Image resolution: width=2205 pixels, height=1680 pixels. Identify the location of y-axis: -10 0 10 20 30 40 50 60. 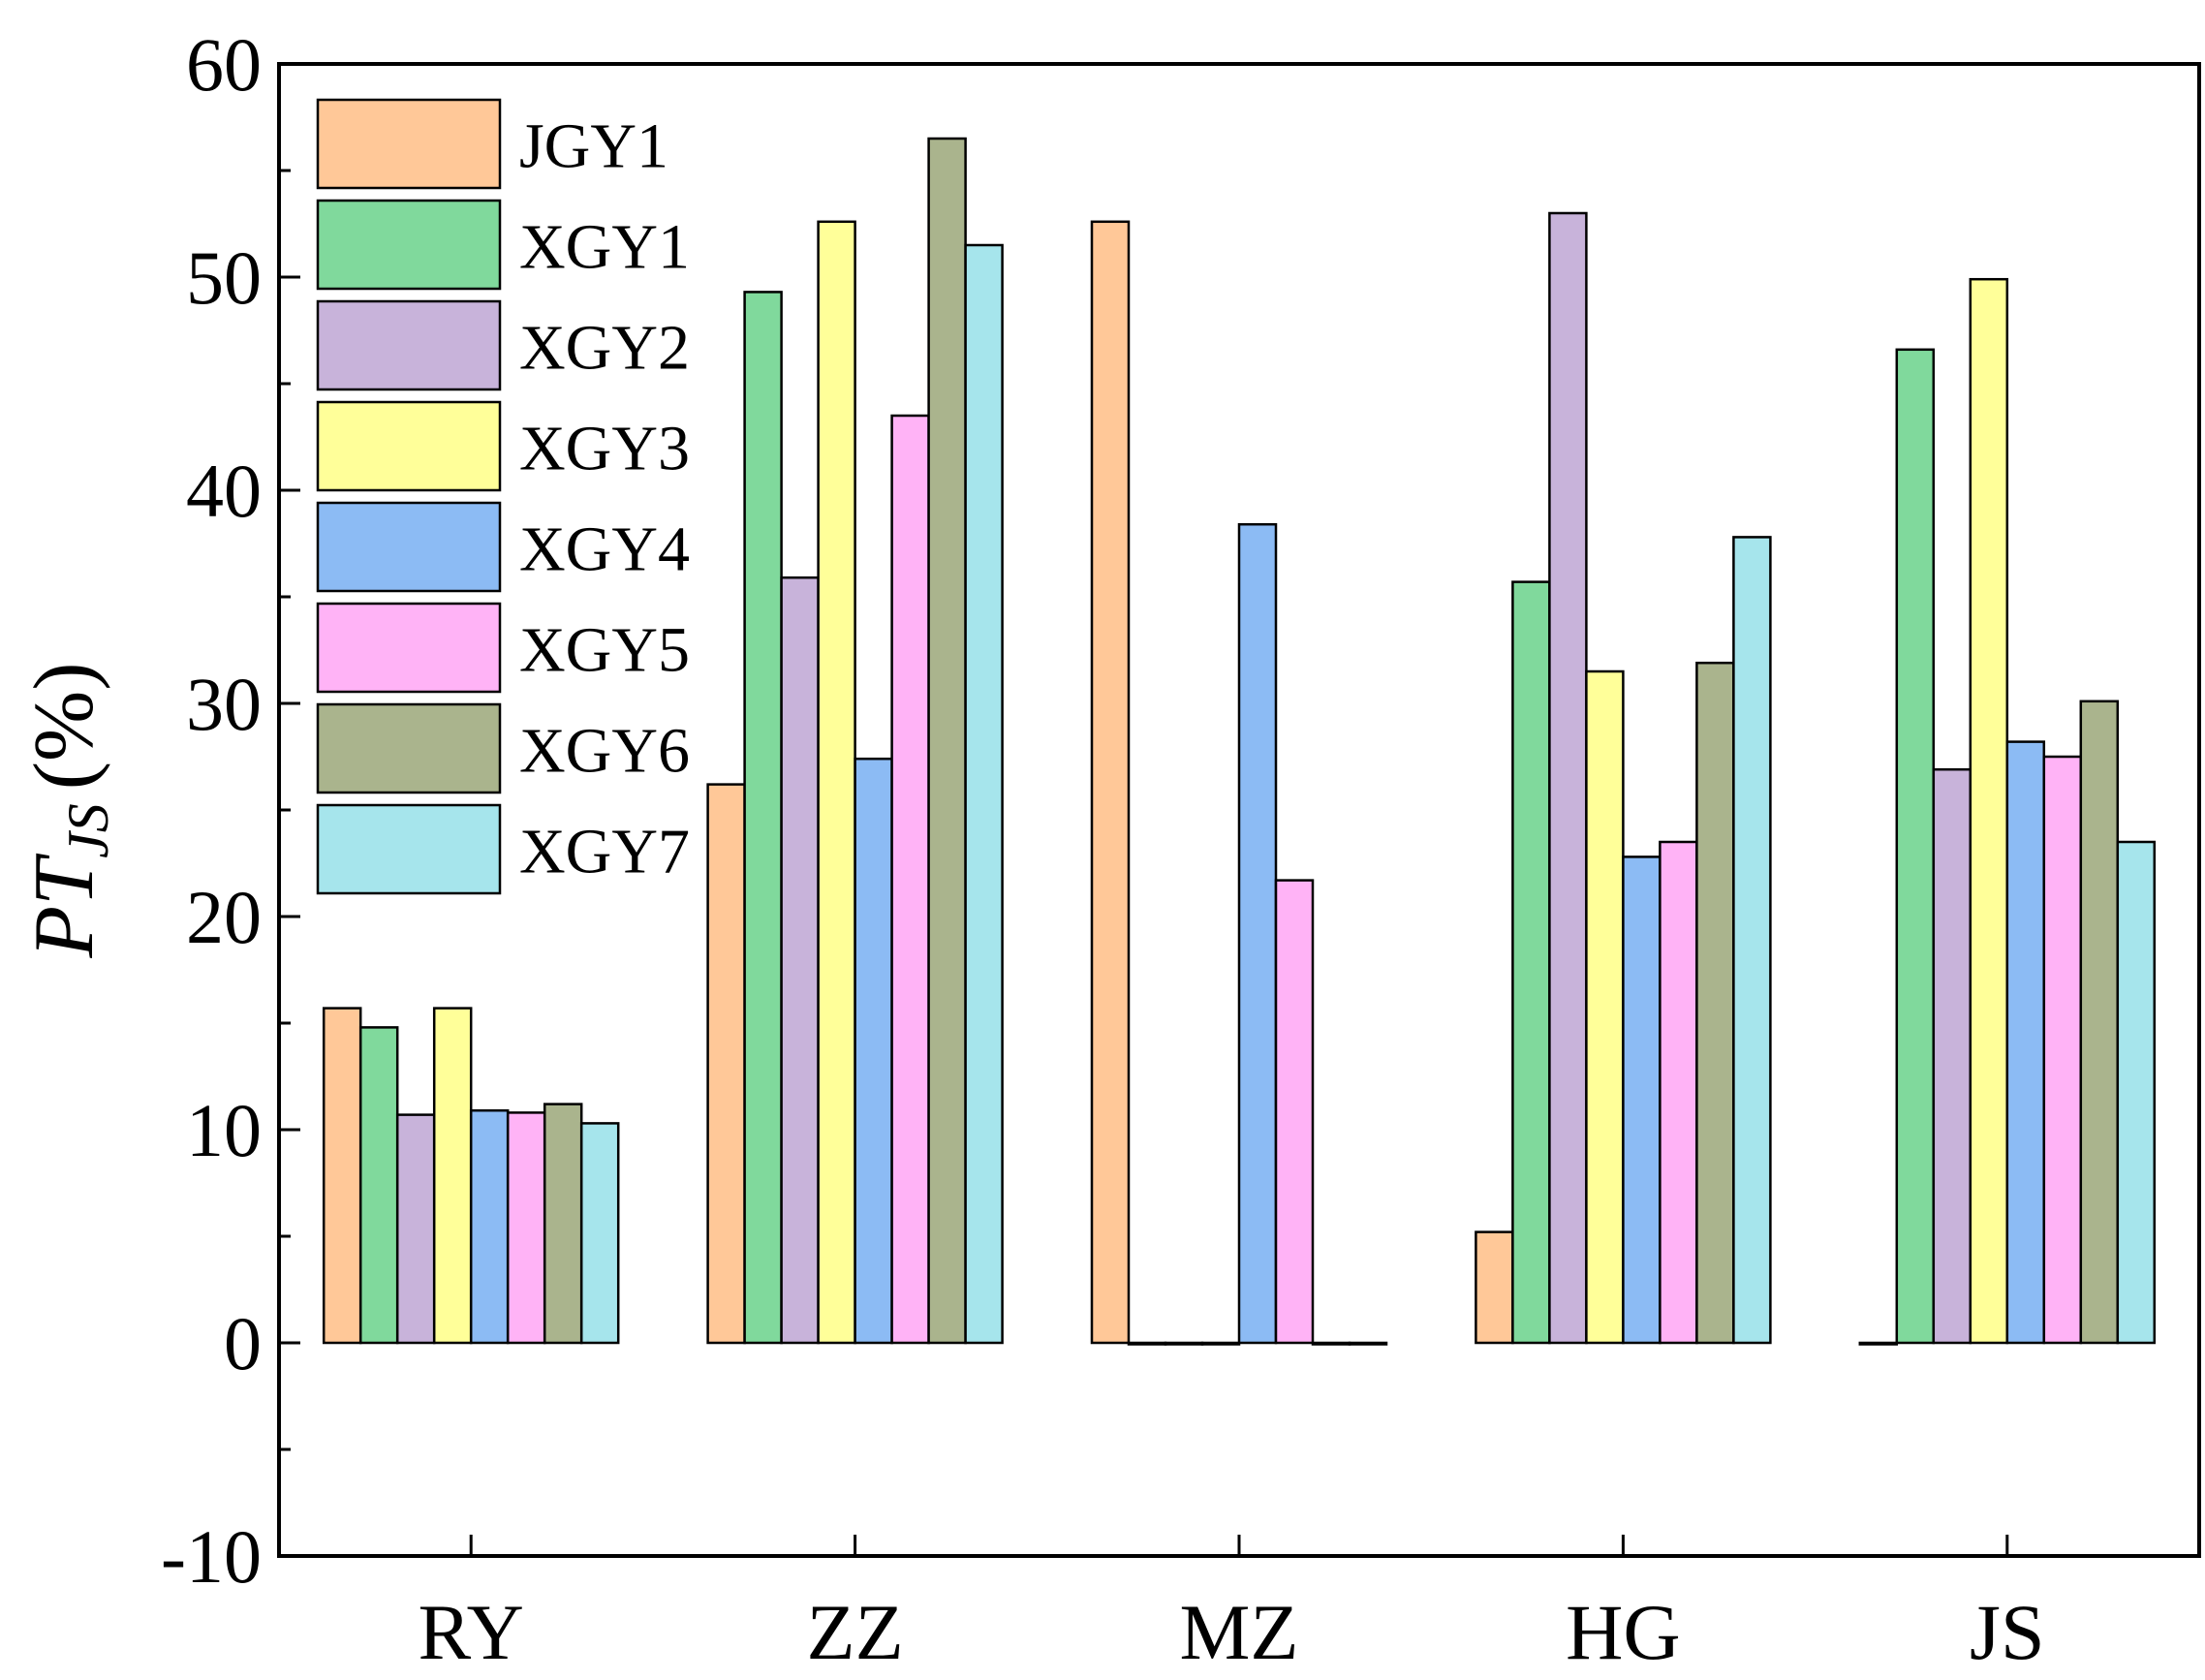
(230, 810).